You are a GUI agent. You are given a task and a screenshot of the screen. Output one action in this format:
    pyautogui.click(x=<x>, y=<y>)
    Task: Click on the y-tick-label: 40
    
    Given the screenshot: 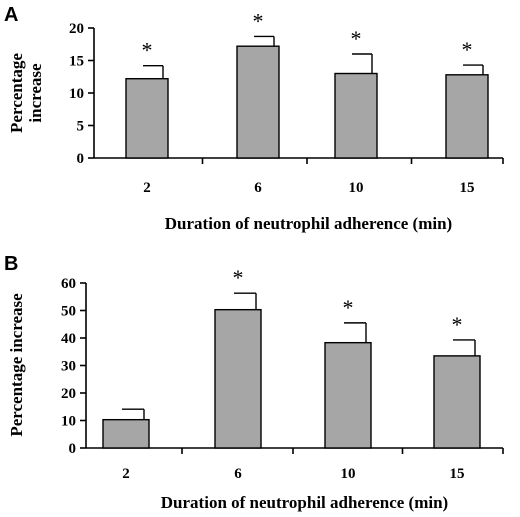 What is the action you would take?
    pyautogui.click(x=68, y=339)
    